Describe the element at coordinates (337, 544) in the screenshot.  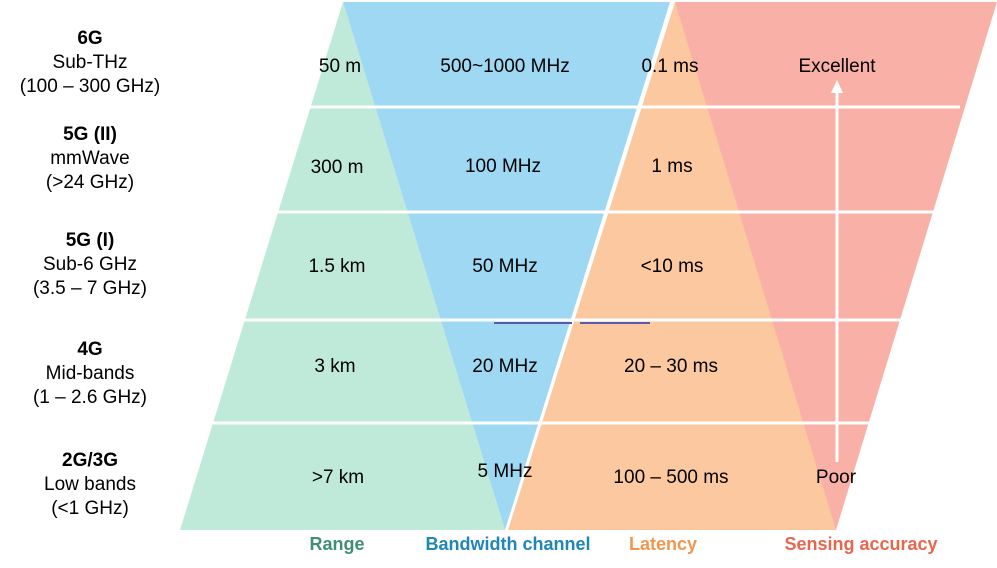
I see `legend-range: Range` at that location.